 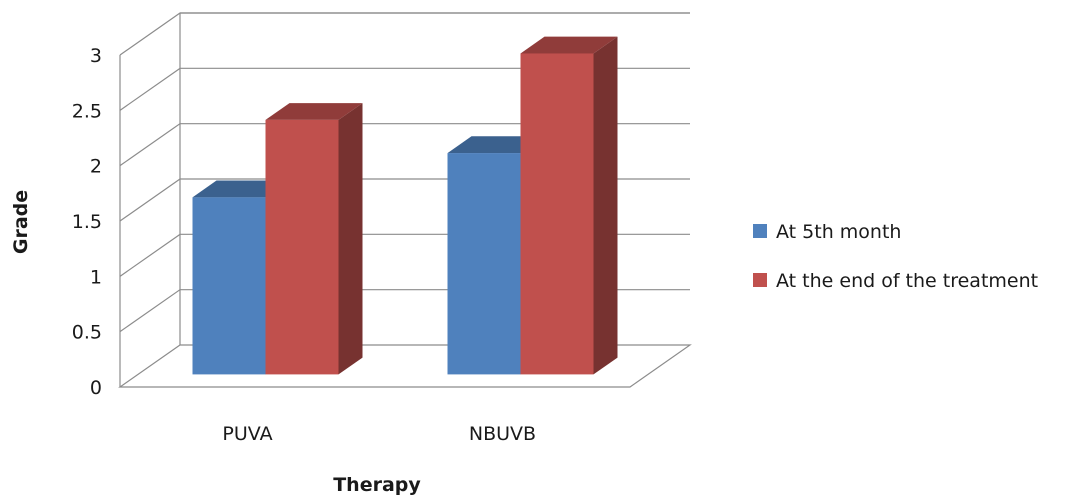 I want to click on legend-label: At the end of the treatment, so click(x=907, y=281).